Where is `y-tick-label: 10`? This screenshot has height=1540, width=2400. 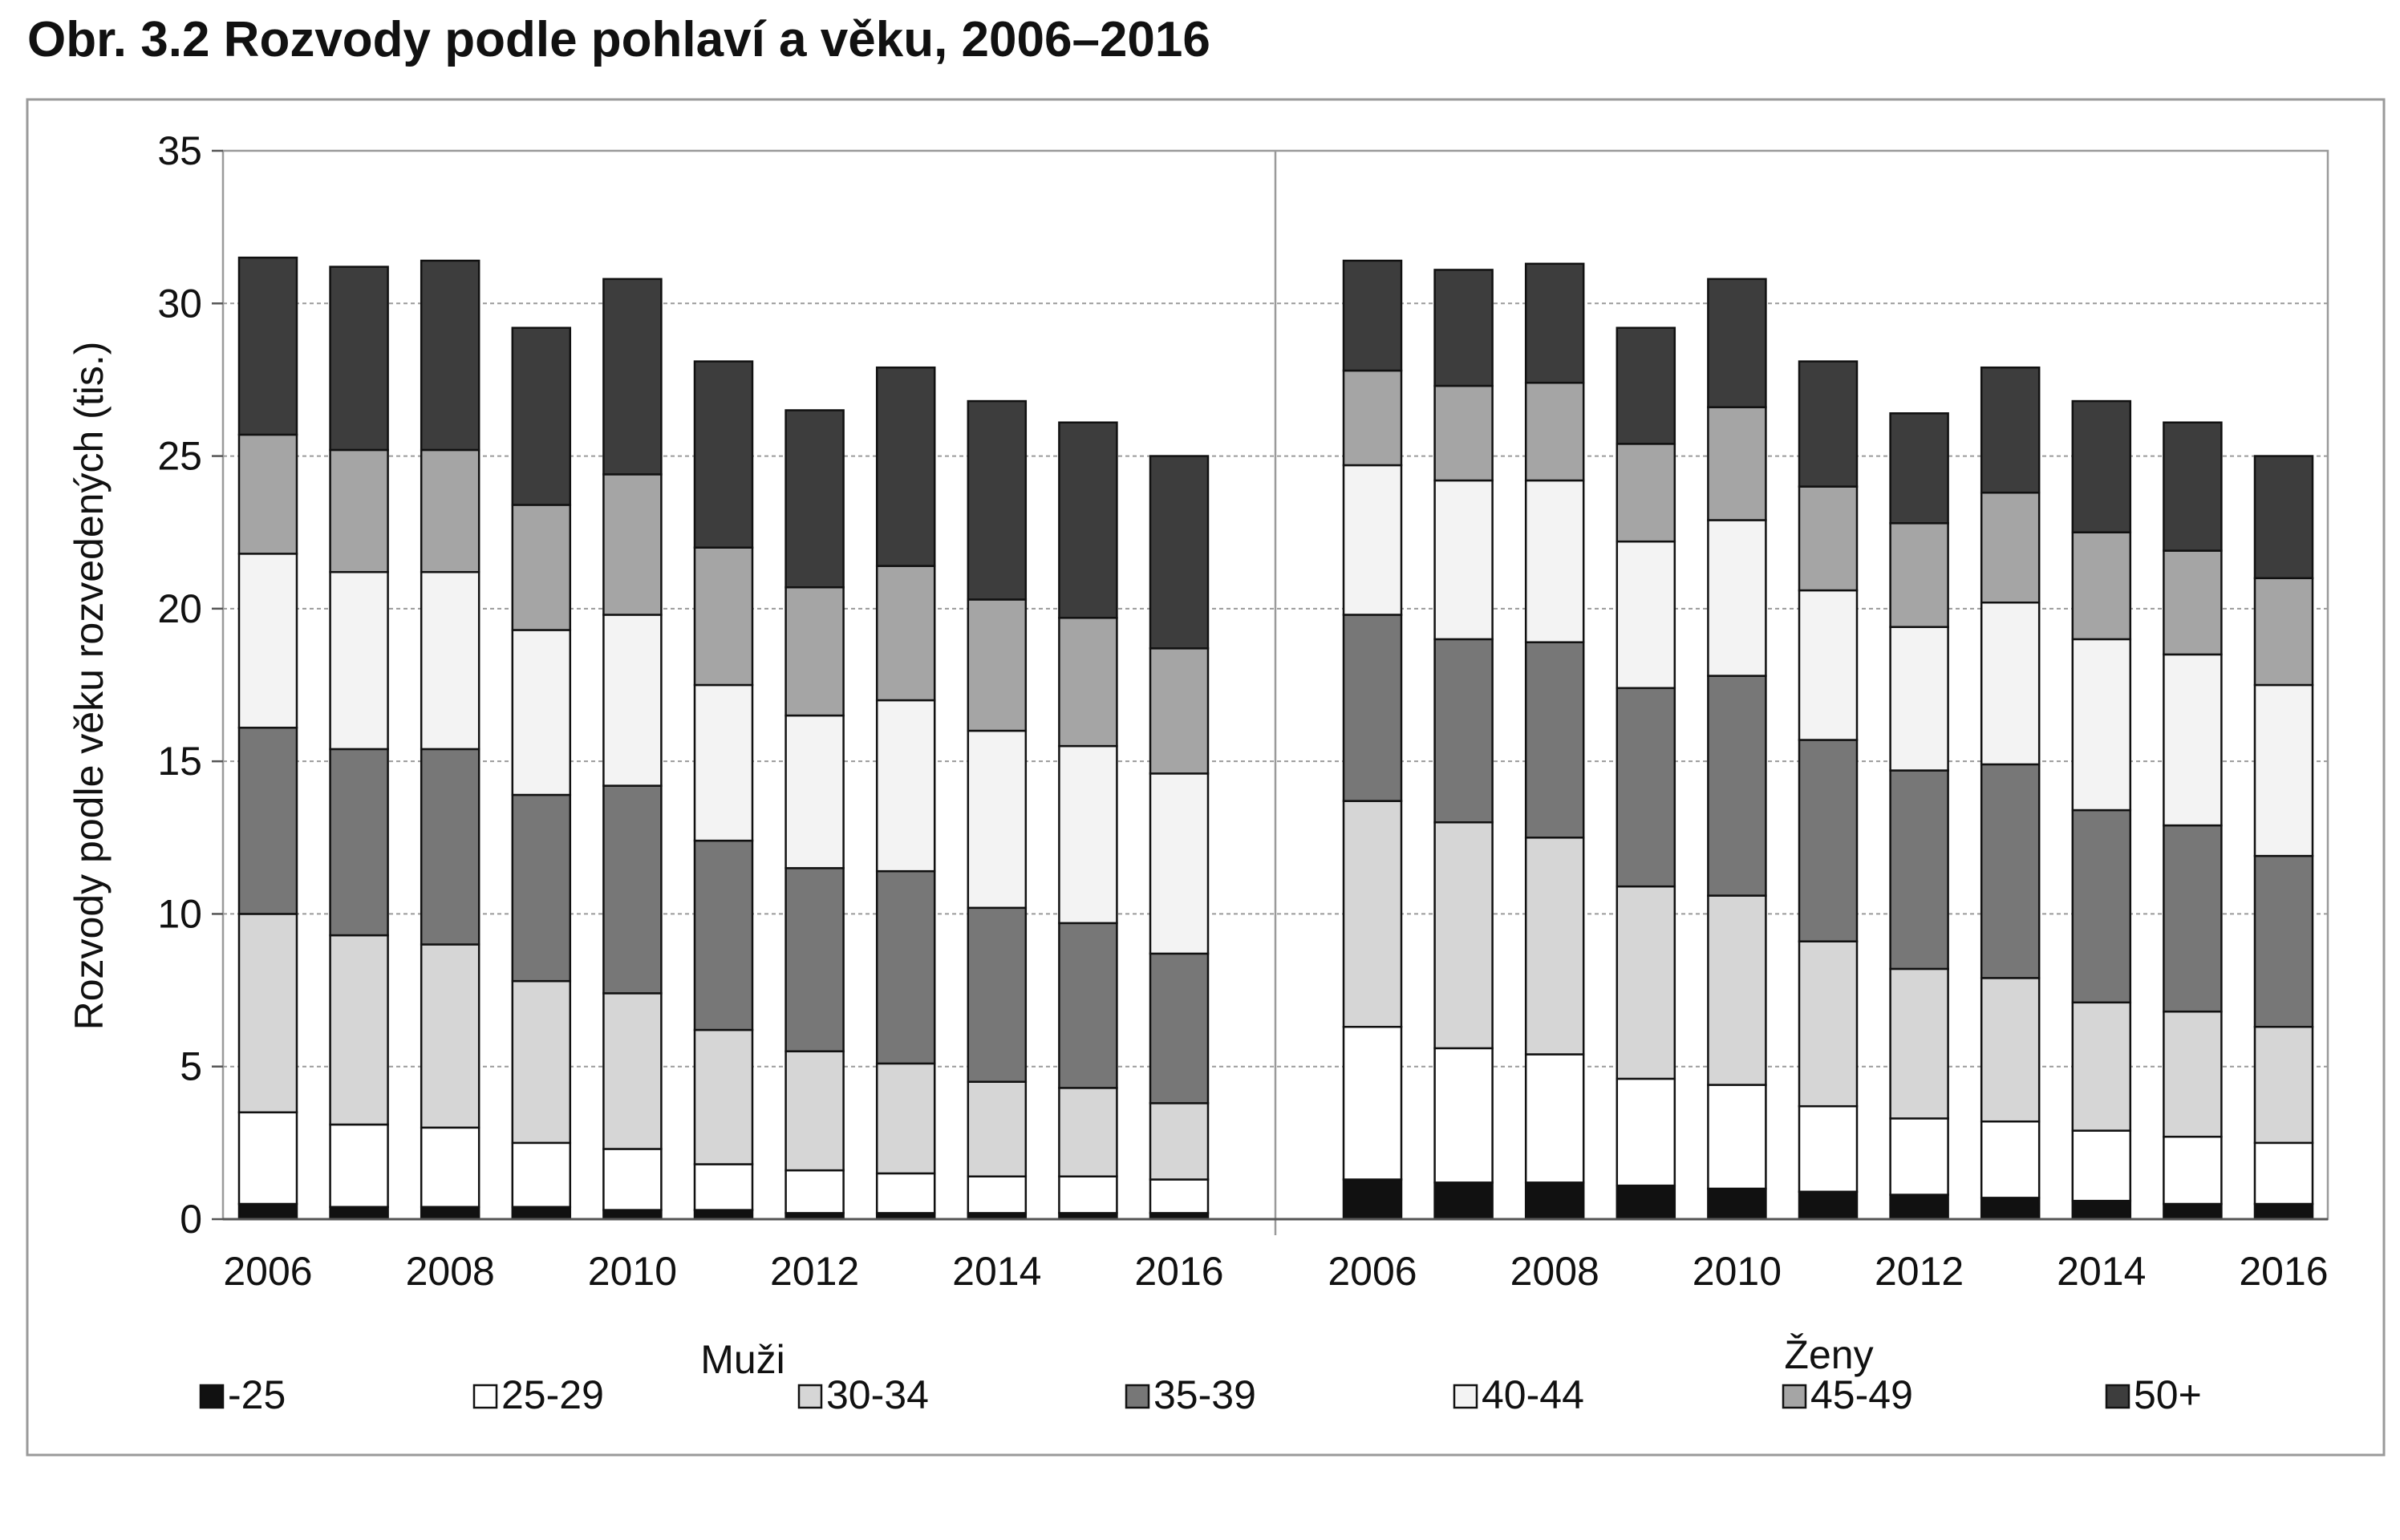
y-tick-label: 10 is located at coordinates (179, 914).